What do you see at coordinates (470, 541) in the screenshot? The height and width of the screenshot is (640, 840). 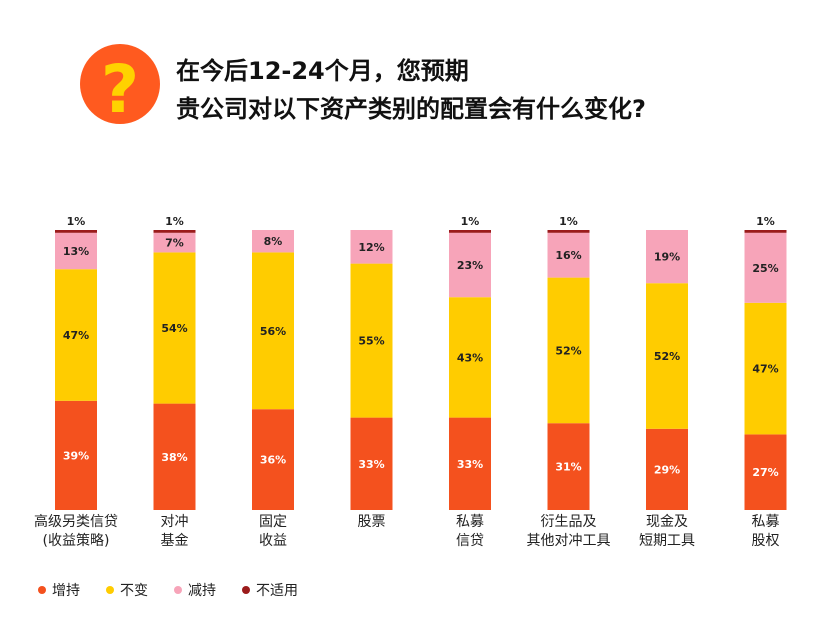 I see `category-label: 信贷` at bounding box center [470, 541].